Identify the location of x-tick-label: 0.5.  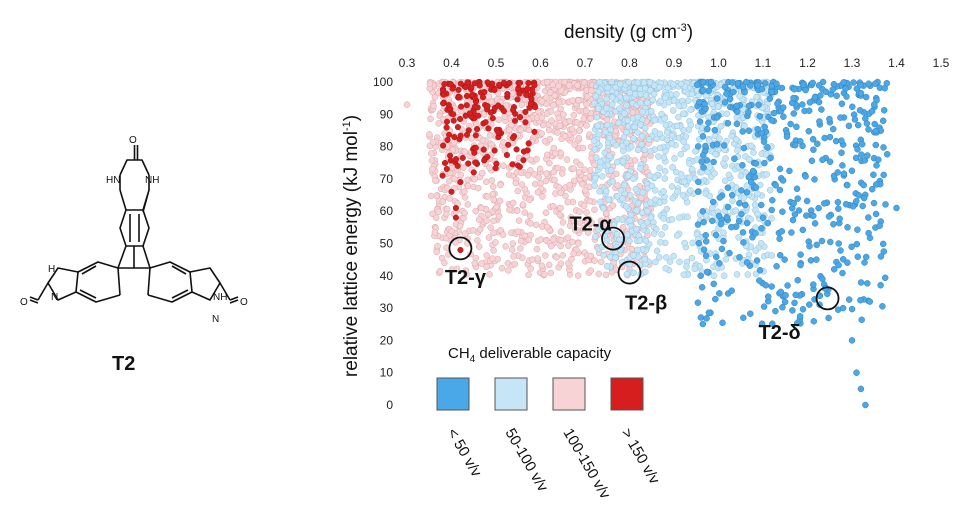
(496, 63).